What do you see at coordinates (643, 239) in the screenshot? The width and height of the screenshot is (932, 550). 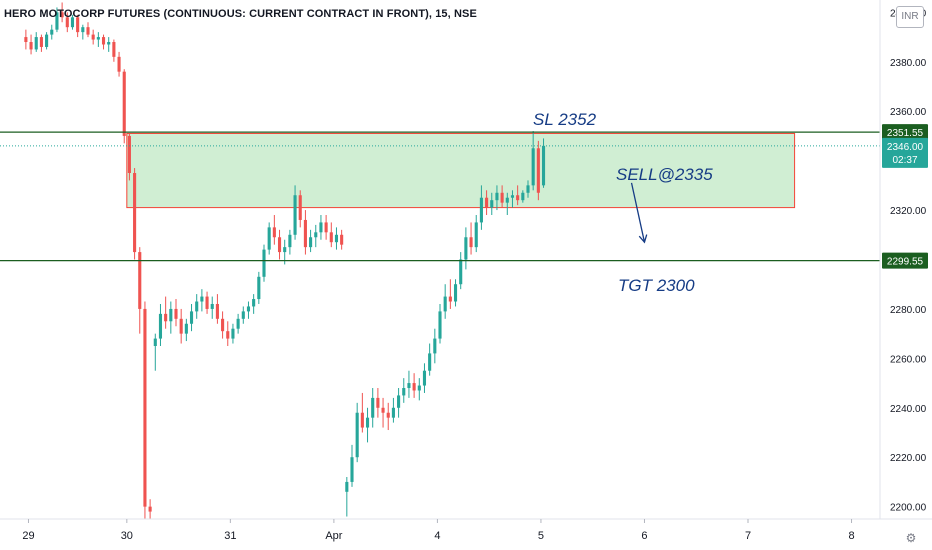 I see `target-arrow-head` at bounding box center [643, 239].